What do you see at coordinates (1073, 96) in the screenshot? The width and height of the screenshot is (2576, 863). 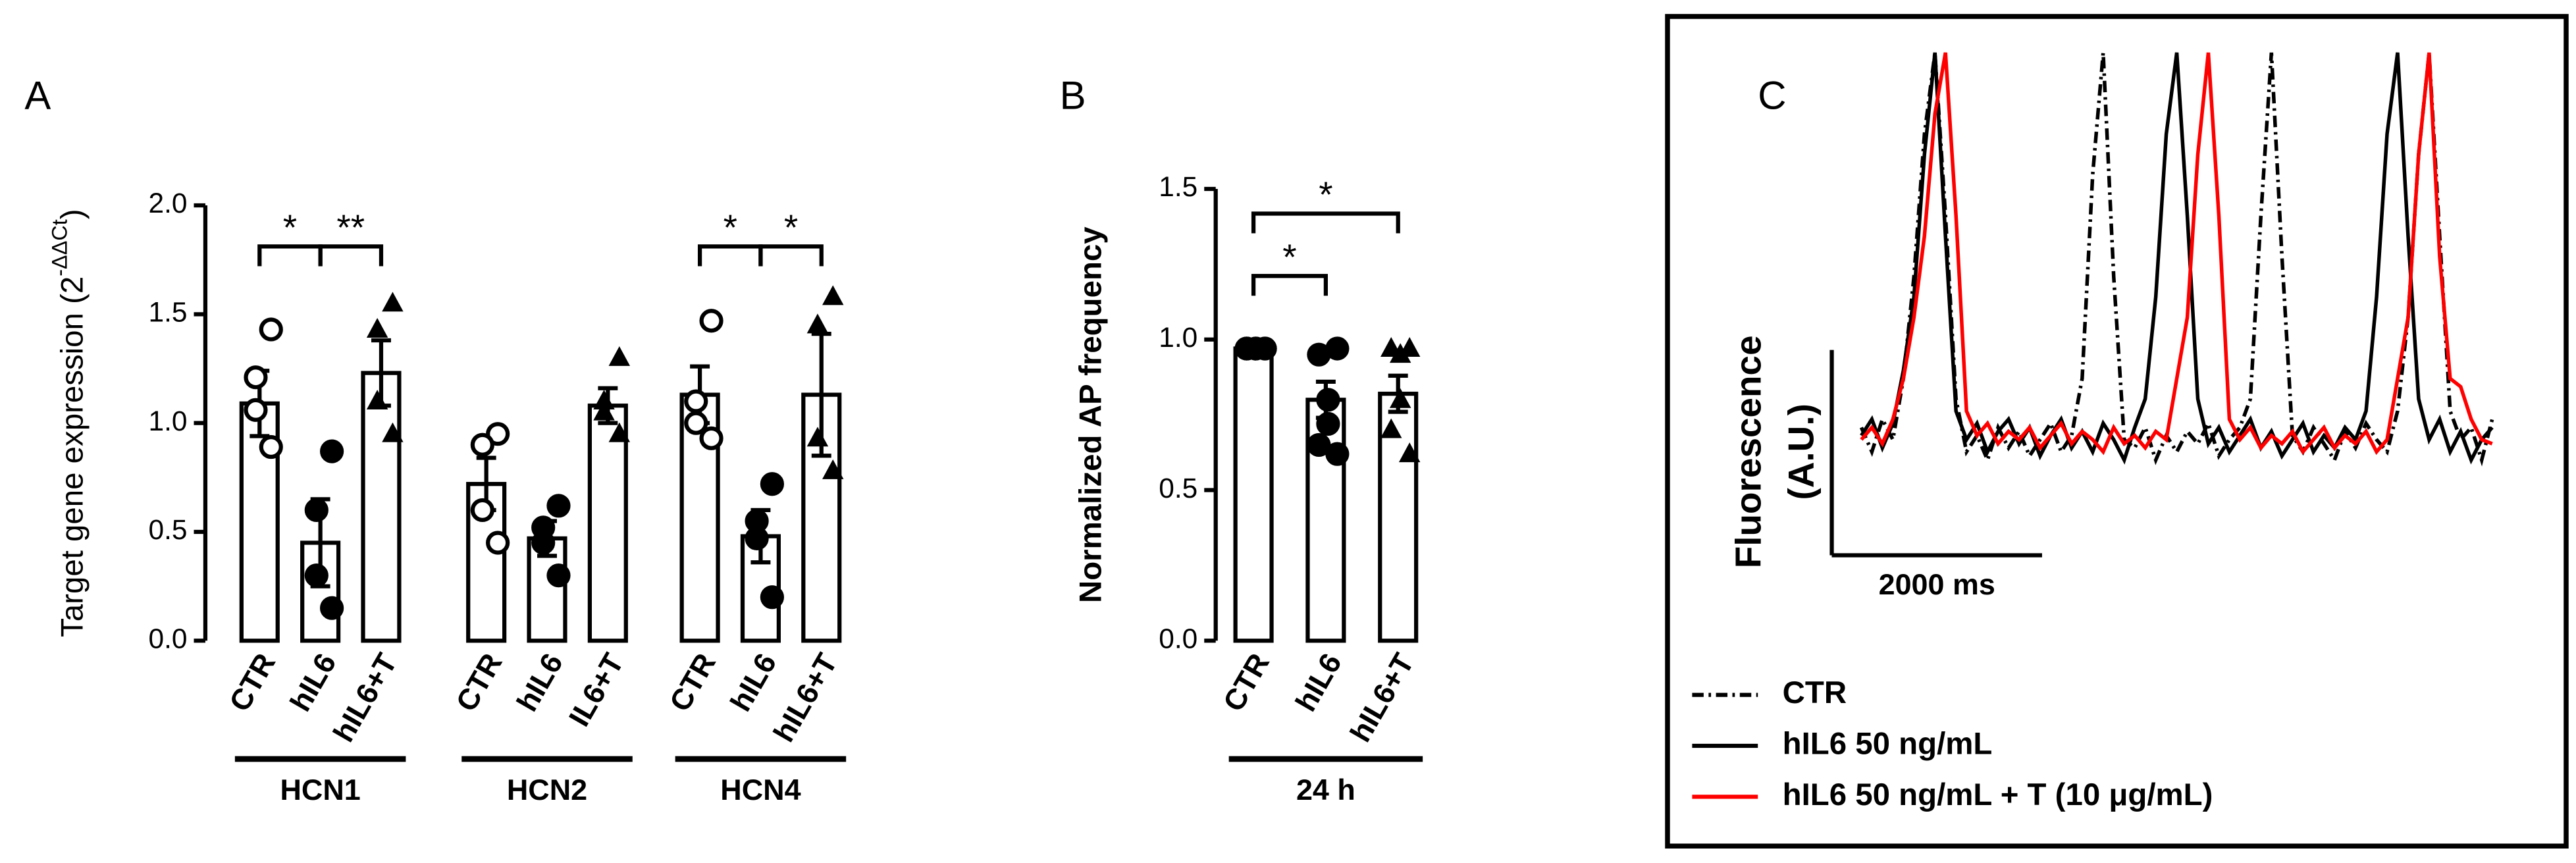 I see `panel-letter: B` at bounding box center [1073, 96].